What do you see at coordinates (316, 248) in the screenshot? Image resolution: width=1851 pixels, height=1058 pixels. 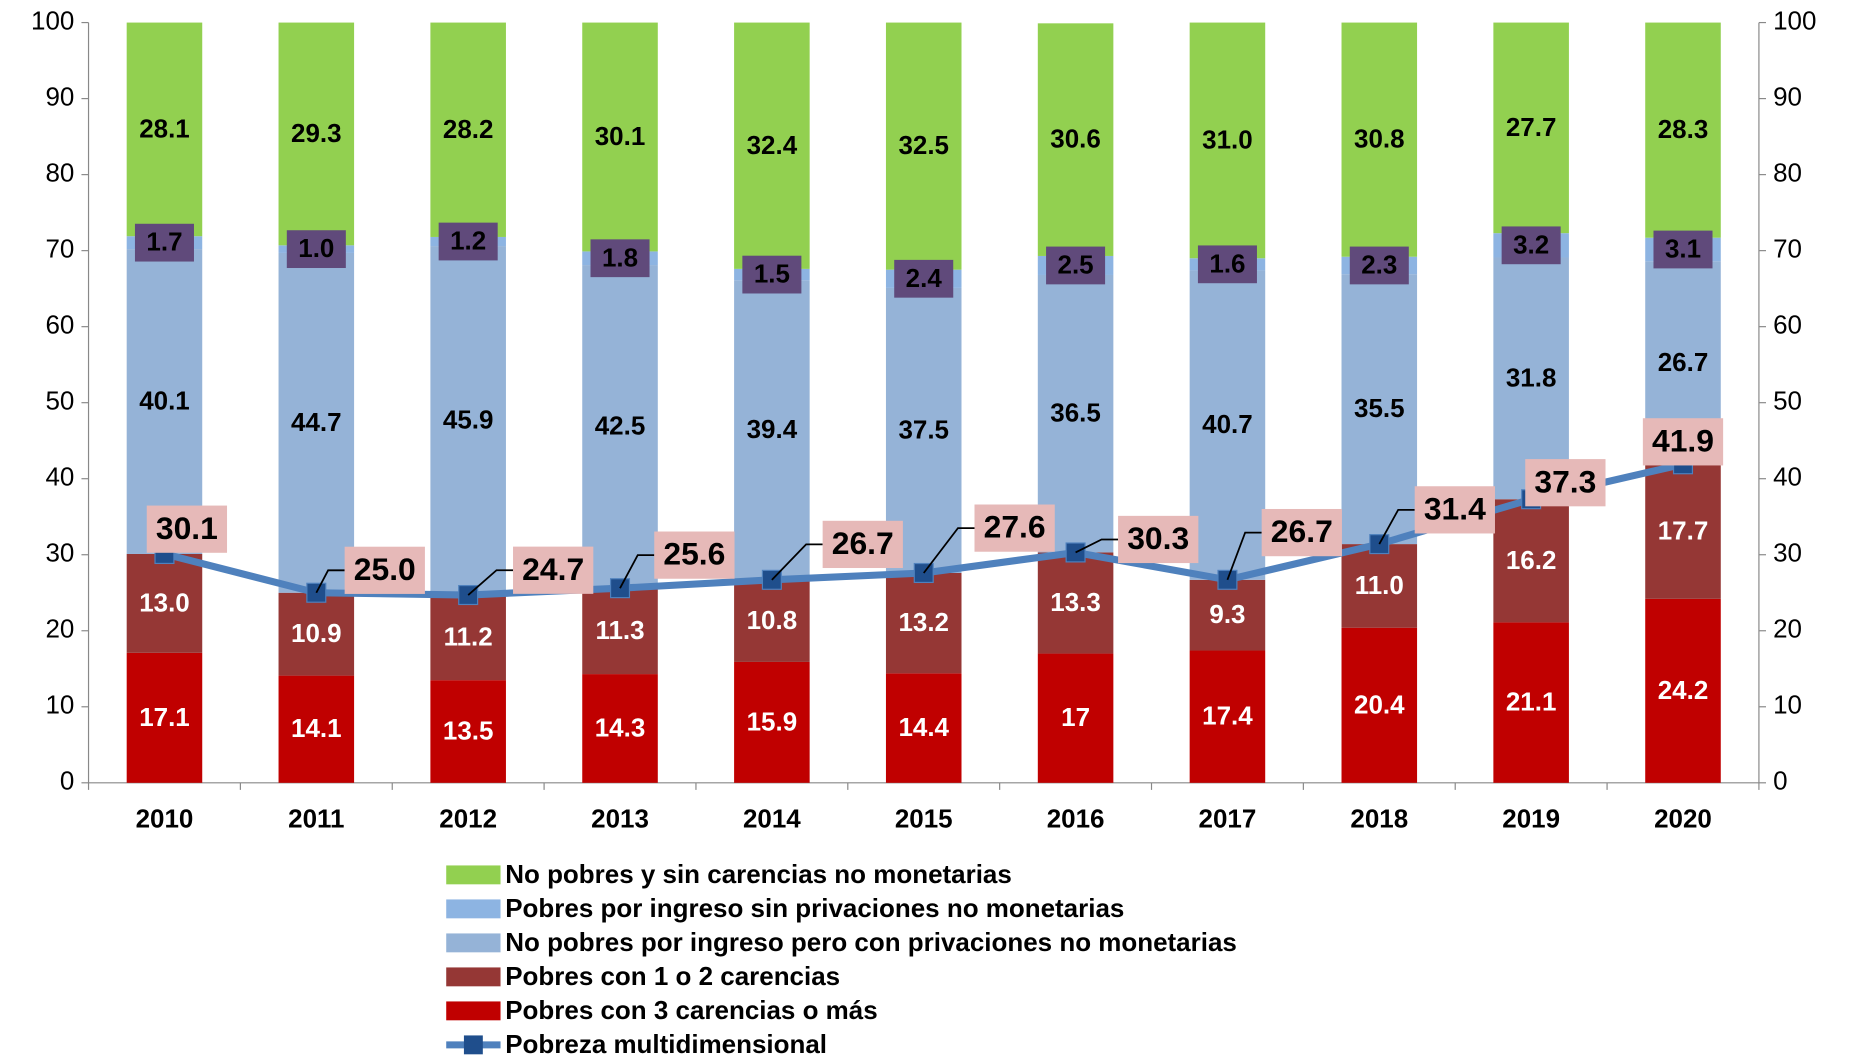 I see `data-label: 1.0` at bounding box center [316, 248].